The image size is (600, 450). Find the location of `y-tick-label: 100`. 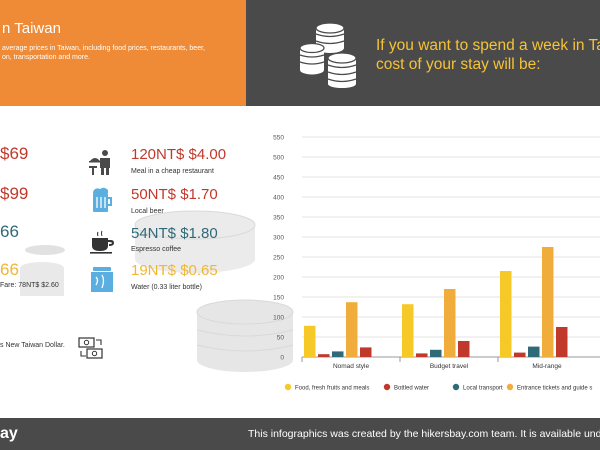

y-tick-label: 100 is located at coordinates (278, 318).